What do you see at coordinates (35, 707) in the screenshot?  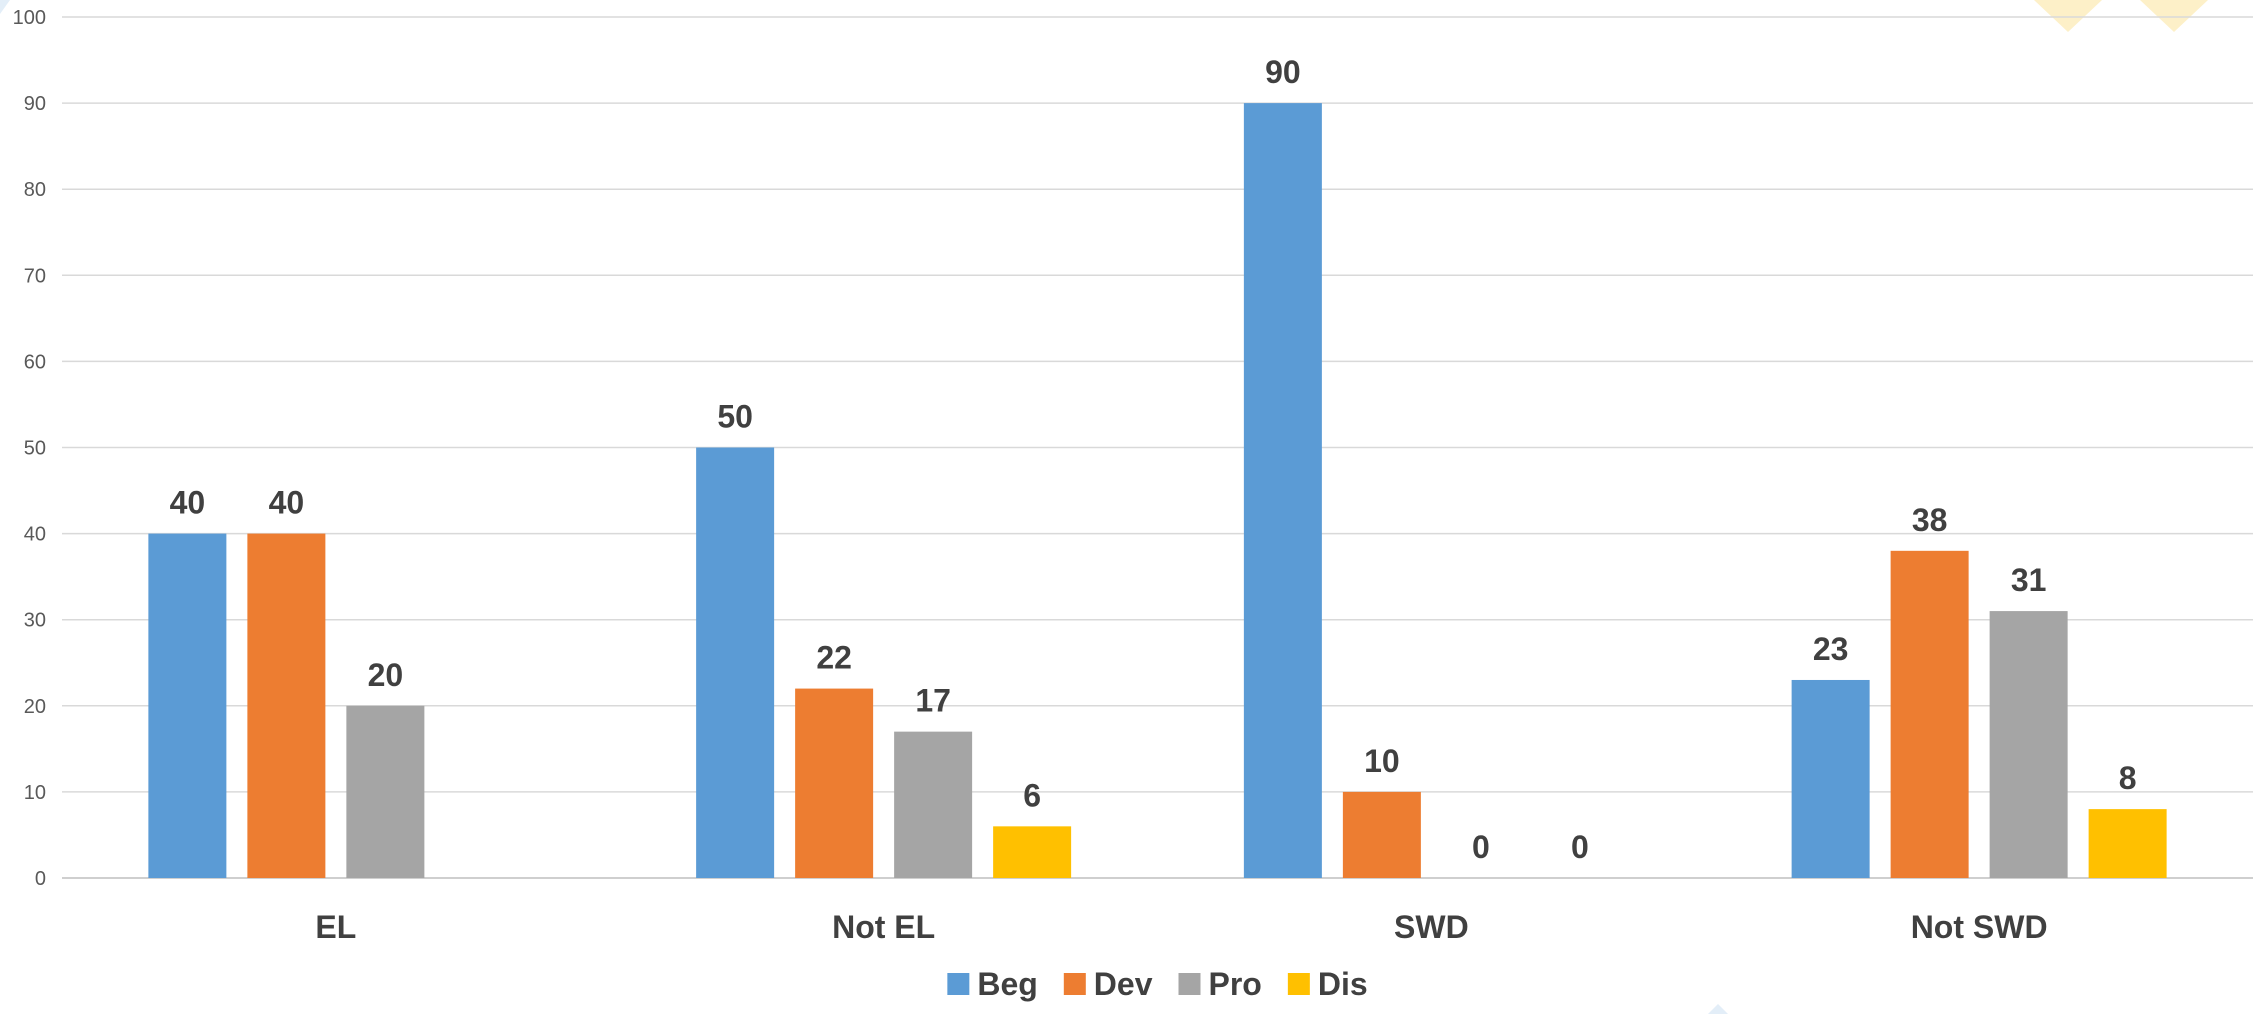 I see `y-tick-label: 20` at bounding box center [35, 707].